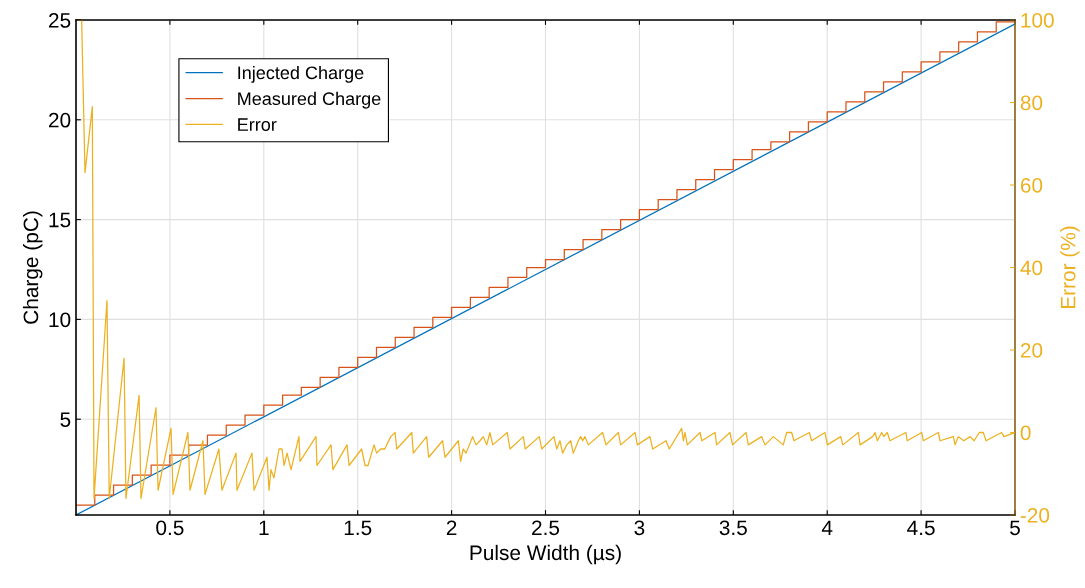 Image resolution: width=1085 pixels, height=588 pixels. Describe the element at coordinates (170, 528) in the screenshot. I see `x-tick-label: 0.5` at that location.